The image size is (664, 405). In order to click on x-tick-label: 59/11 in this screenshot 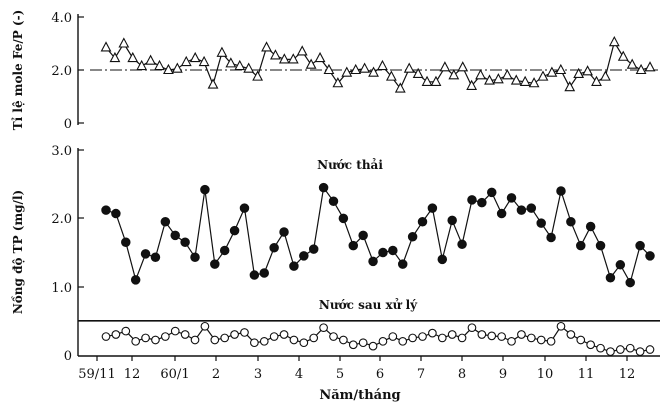, I will do `click(96, 374)`.